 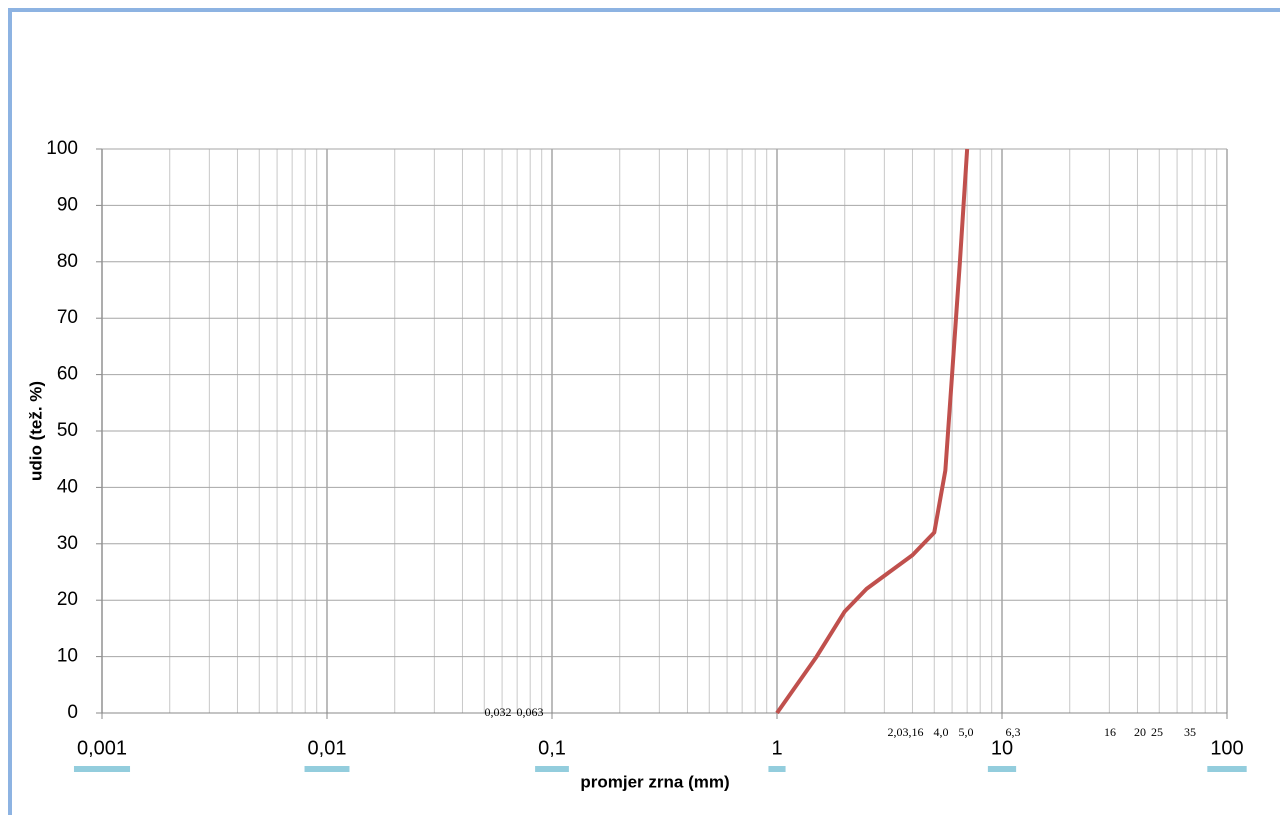 I want to click on x-axis-title: promjer zrna (mm), so click(x=654, y=781).